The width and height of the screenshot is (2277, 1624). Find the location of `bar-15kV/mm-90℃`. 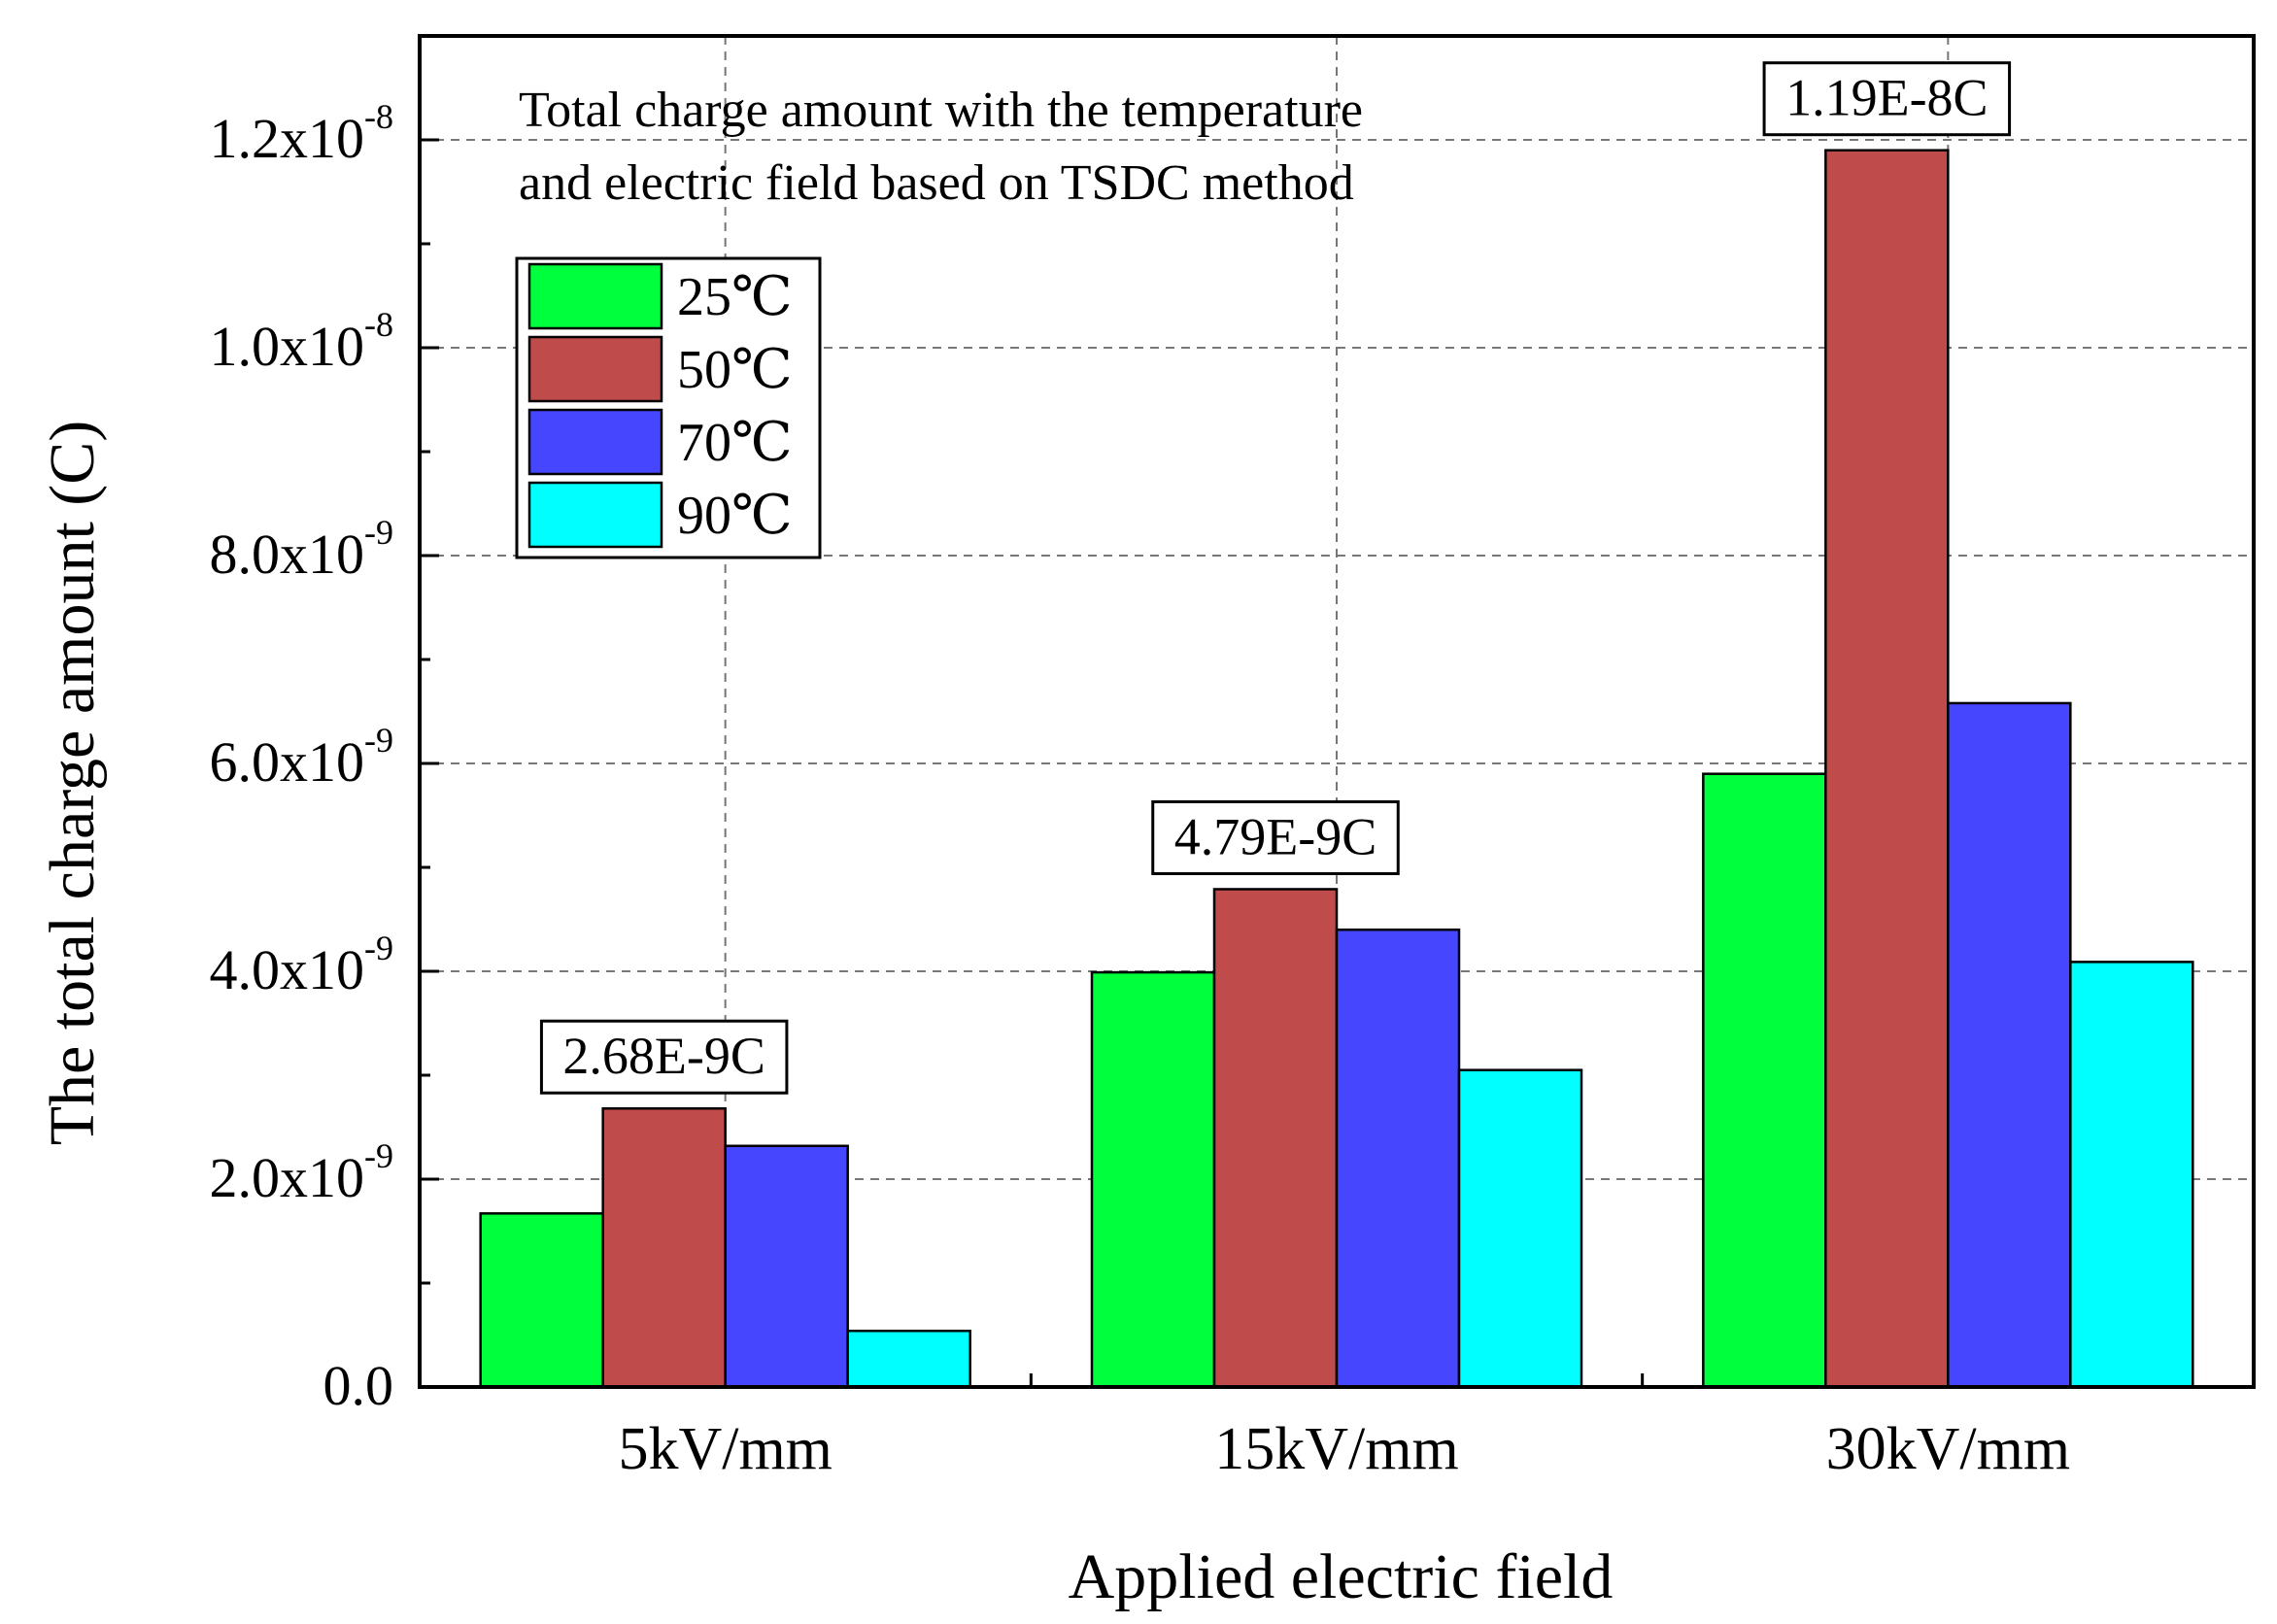

bar-15kV/mm-90℃ is located at coordinates (1520, 1228).